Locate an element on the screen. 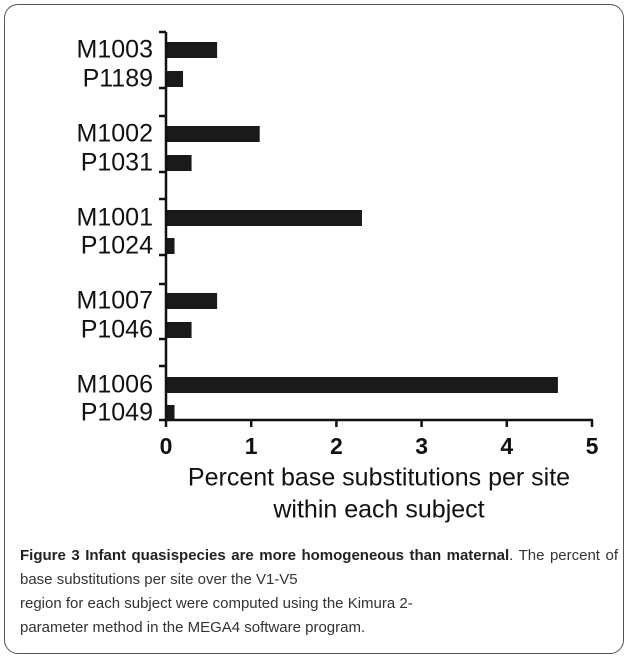  category-label-p1046: P1046 is located at coordinates (117, 330).